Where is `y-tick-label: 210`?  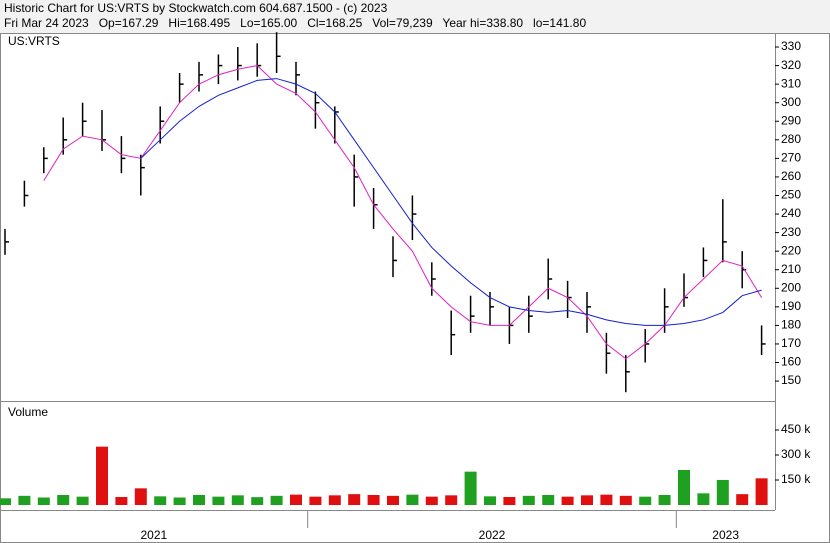
y-tick-label: 210 is located at coordinates (791, 269).